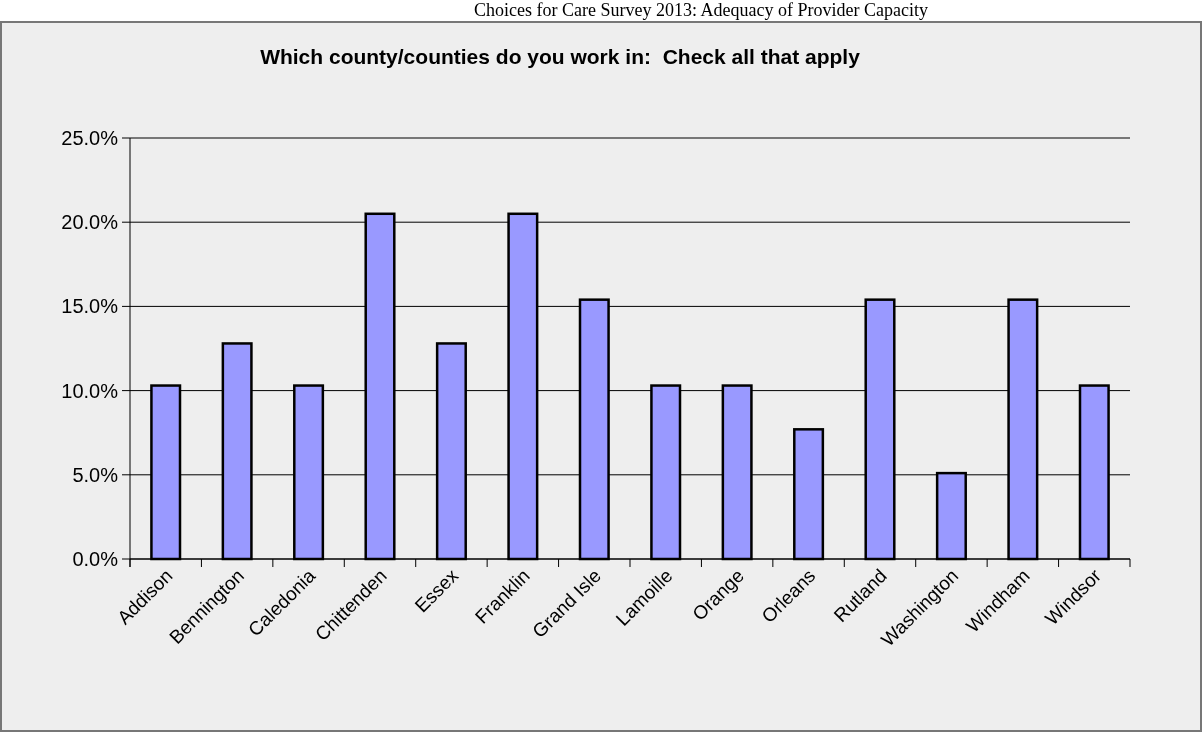  What do you see at coordinates (90, 306) in the screenshot?
I see `y-tick-label: 15.0%` at bounding box center [90, 306].